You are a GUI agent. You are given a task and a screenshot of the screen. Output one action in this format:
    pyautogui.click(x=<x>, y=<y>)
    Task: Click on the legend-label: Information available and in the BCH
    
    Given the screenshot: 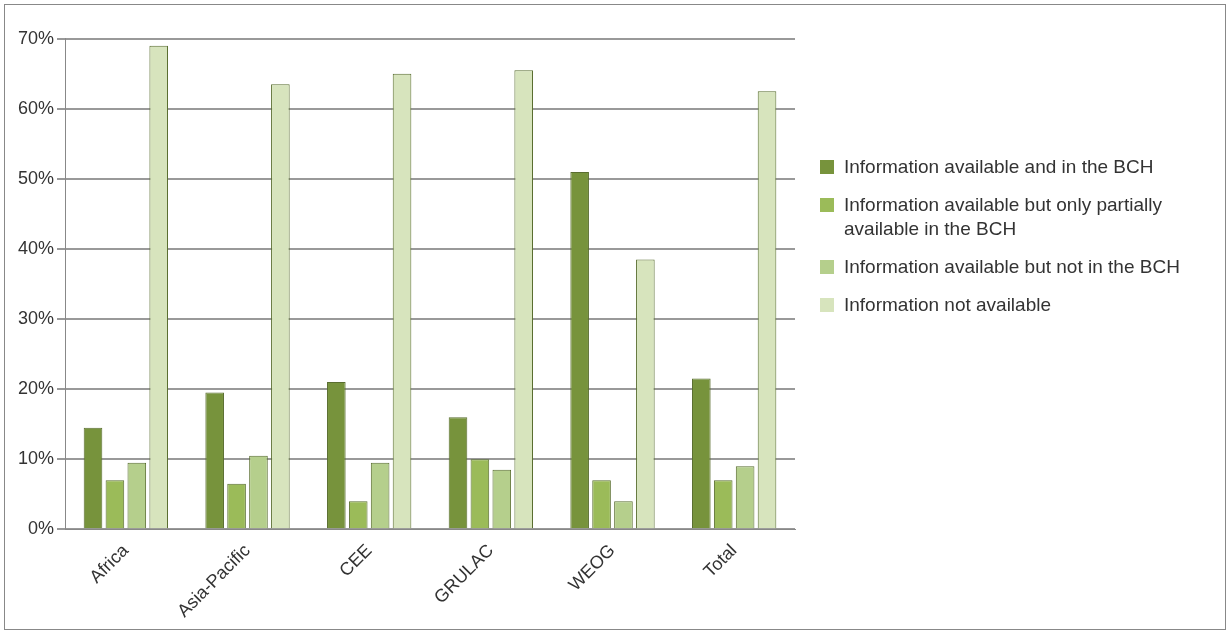 What is the action you would take?
    pyautogui.click(x=999, y=167)
    